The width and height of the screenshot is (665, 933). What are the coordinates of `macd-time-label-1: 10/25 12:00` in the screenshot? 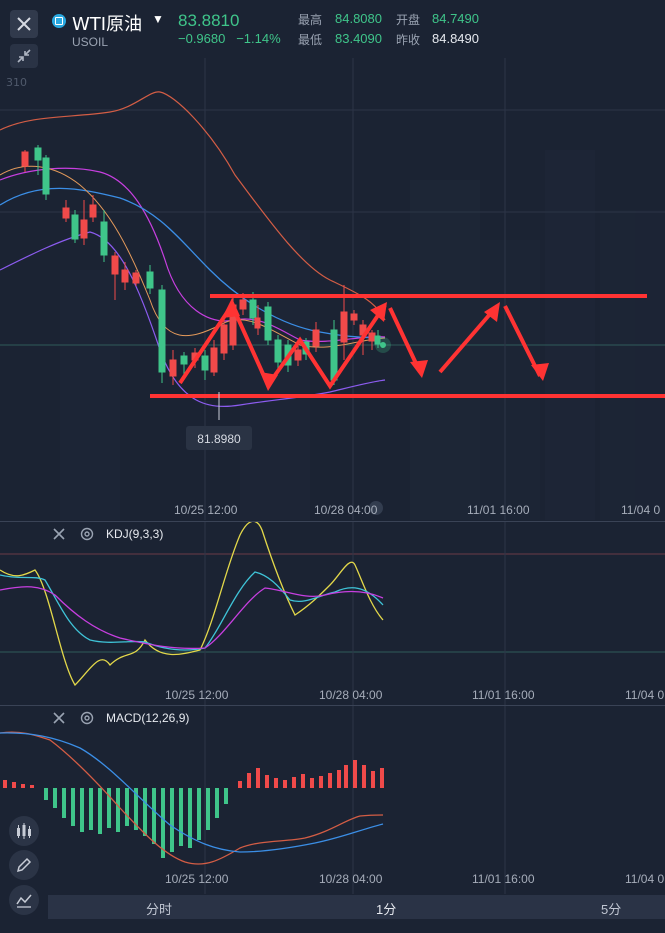 It's located at (197, 879).